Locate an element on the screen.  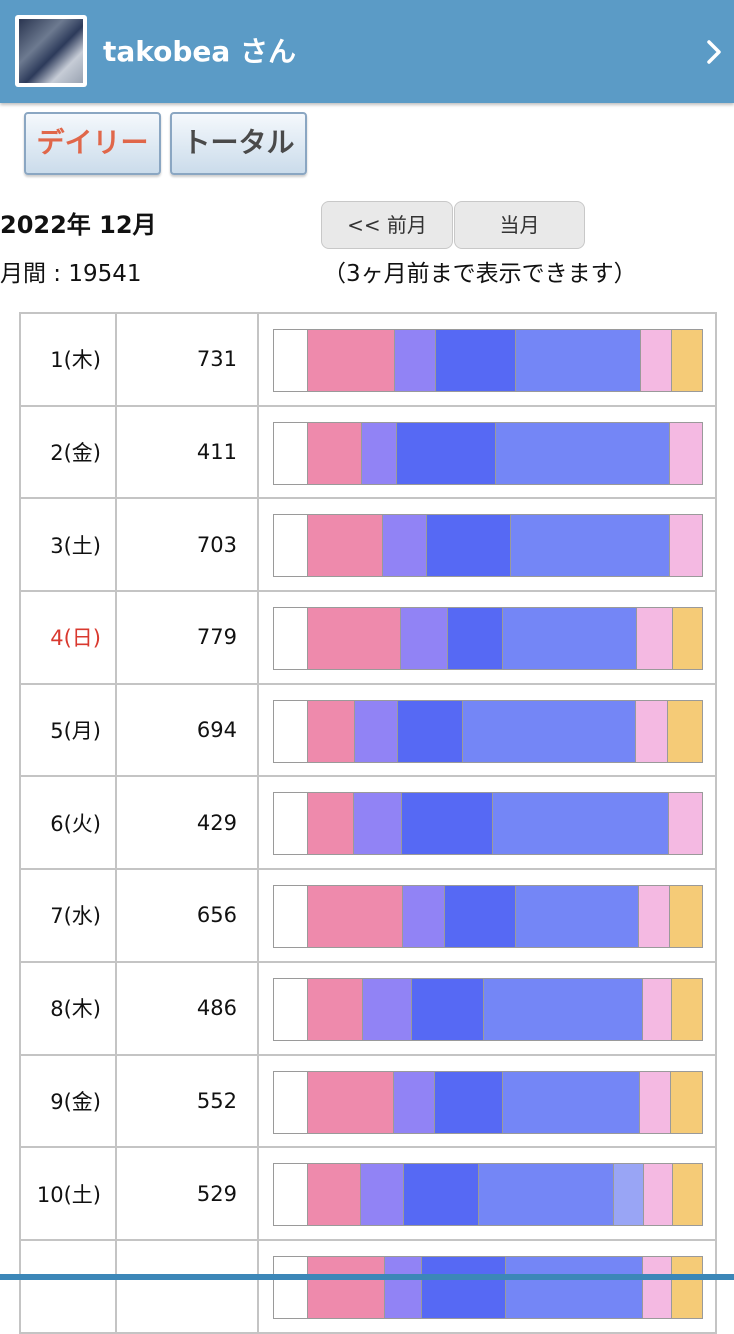
username: takobea さん is located at coordinates (200, 51).